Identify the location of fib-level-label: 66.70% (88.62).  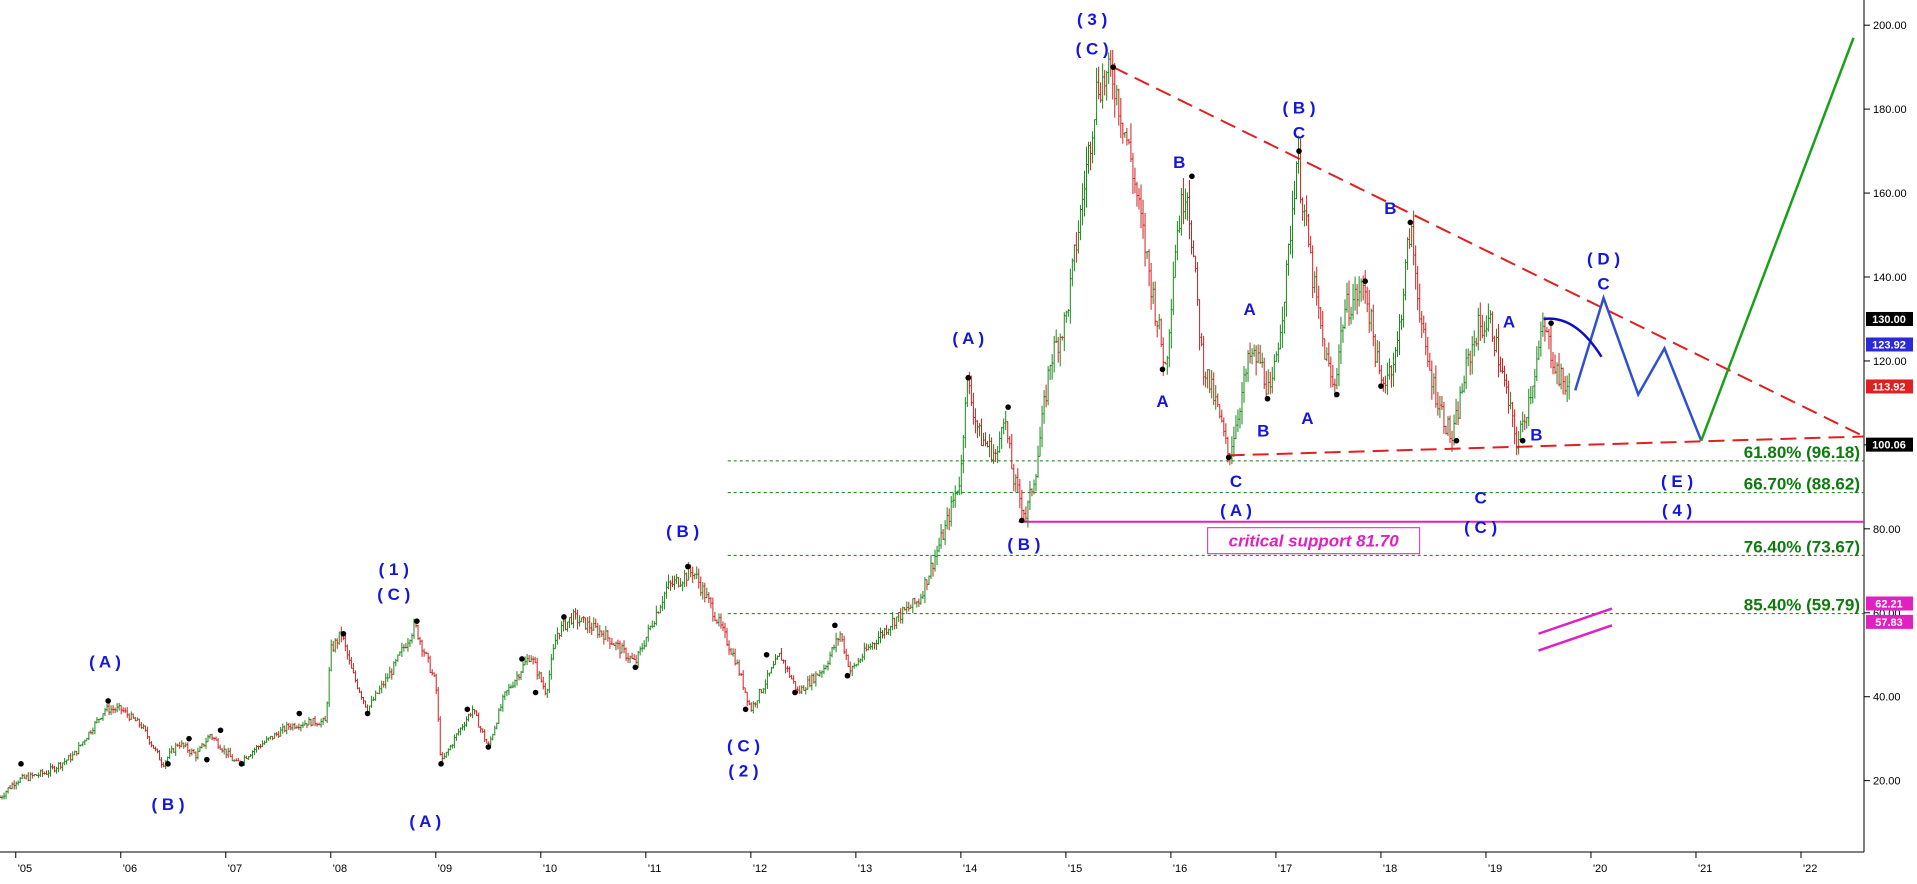
(1802, 484).